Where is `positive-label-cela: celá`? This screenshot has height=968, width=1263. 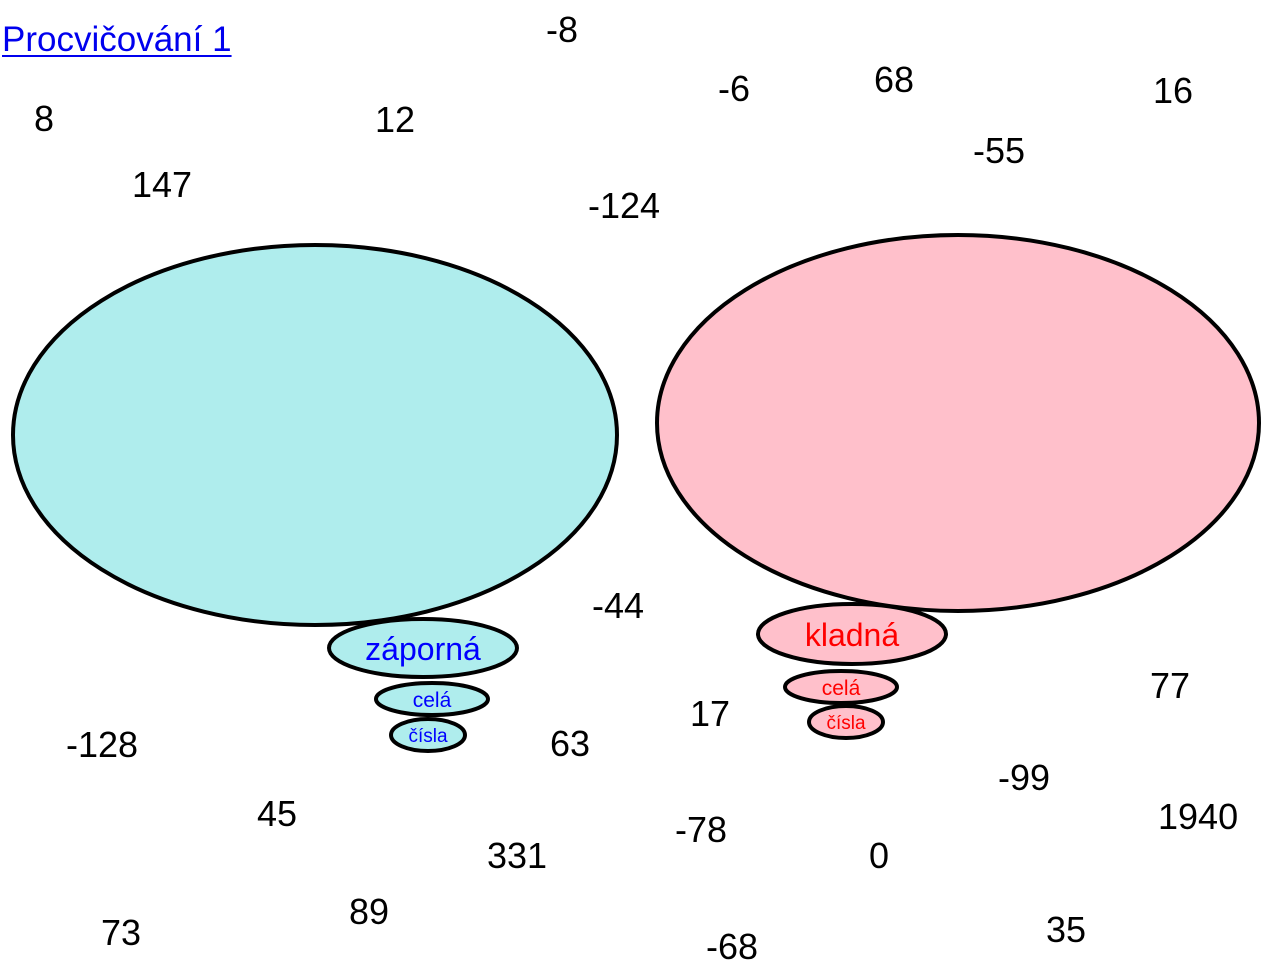 positive-label-cela: celá is located at coordinates (841, 688).